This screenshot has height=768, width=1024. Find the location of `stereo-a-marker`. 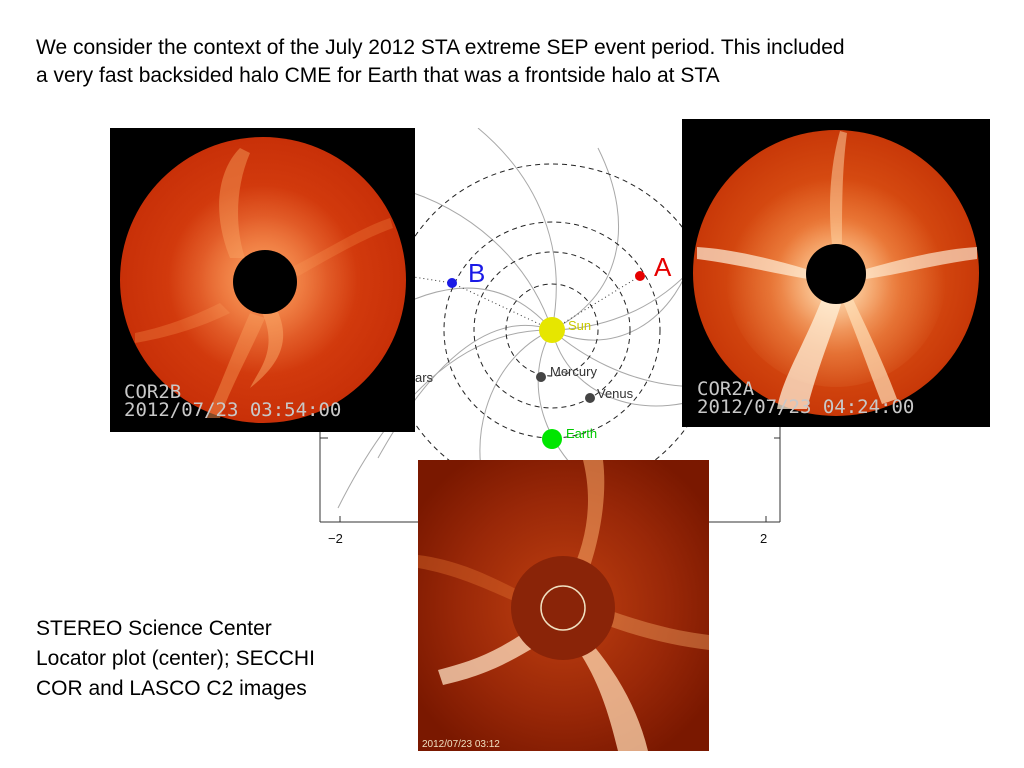

stereo-a-marker is located at coordinates (640, 276).